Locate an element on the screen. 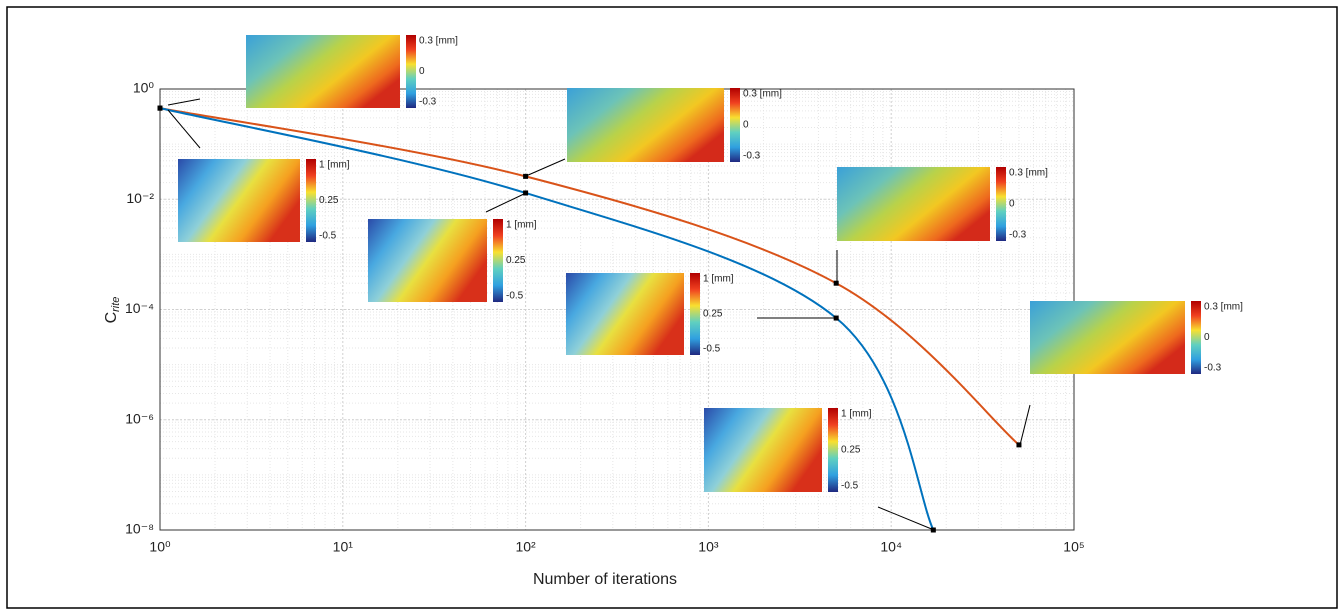 The width and height of the screenshot is (1344, 615). x-tick-label: 10³ is located at coordinates (708, 547).